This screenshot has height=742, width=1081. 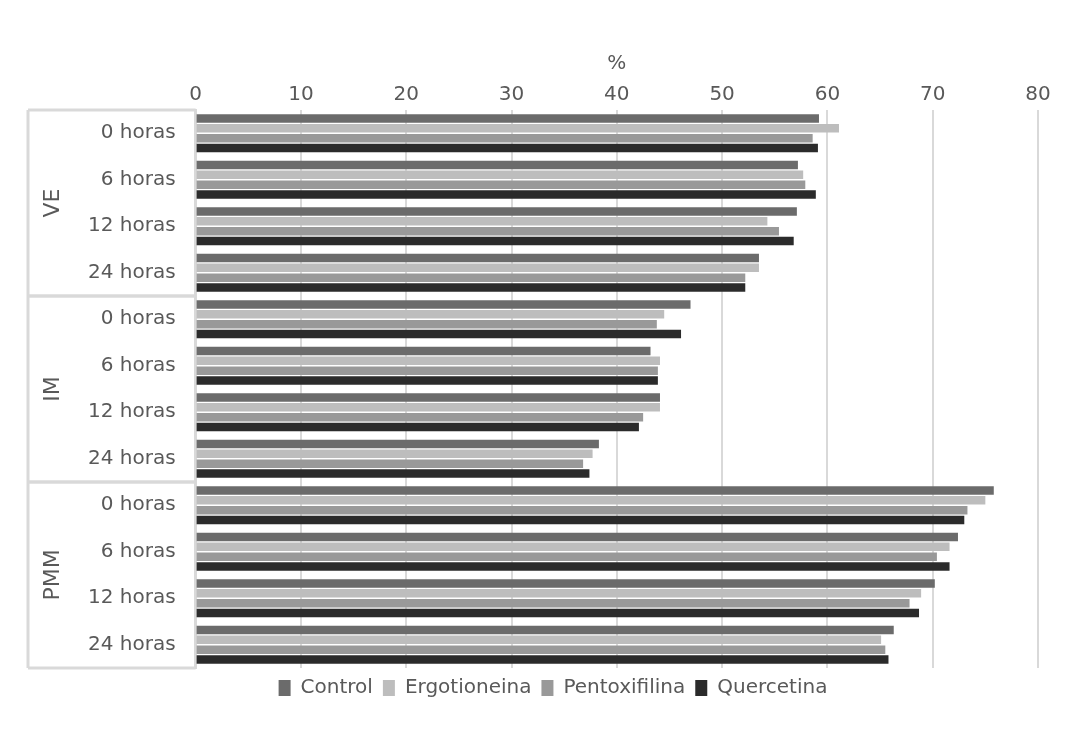 I want to click on x-tick-label: 40, so click(x=617, y=93).